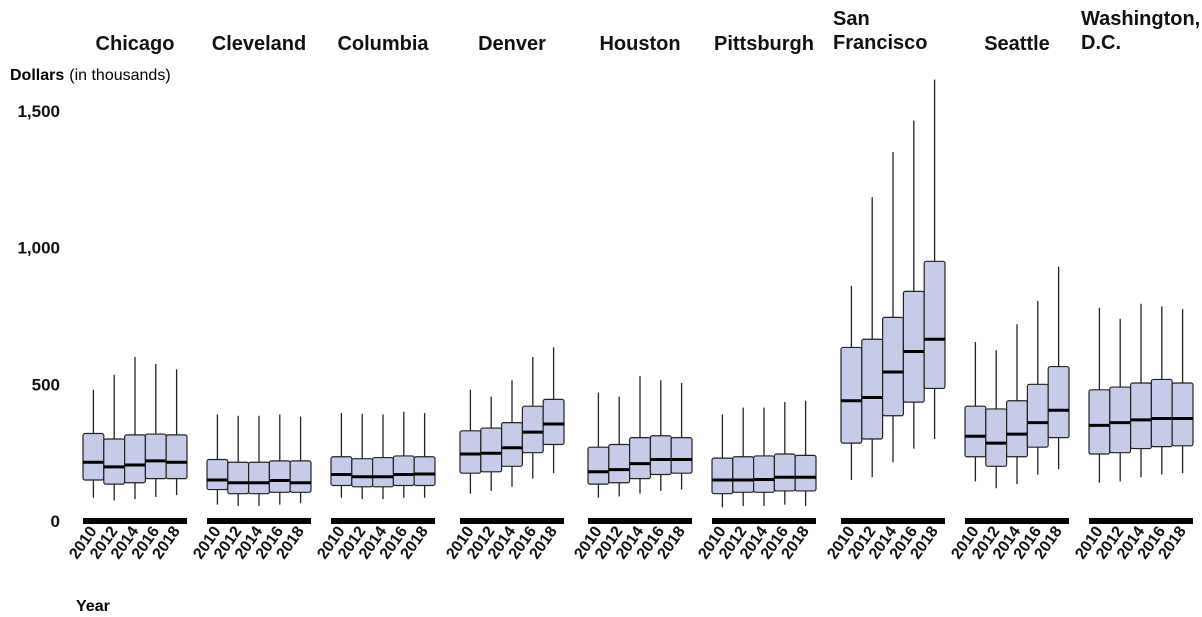 Image resolution: width=1202 pixels, height=617 pixels. I want to click on panel-title-line: Francisco, so click(880, 43).